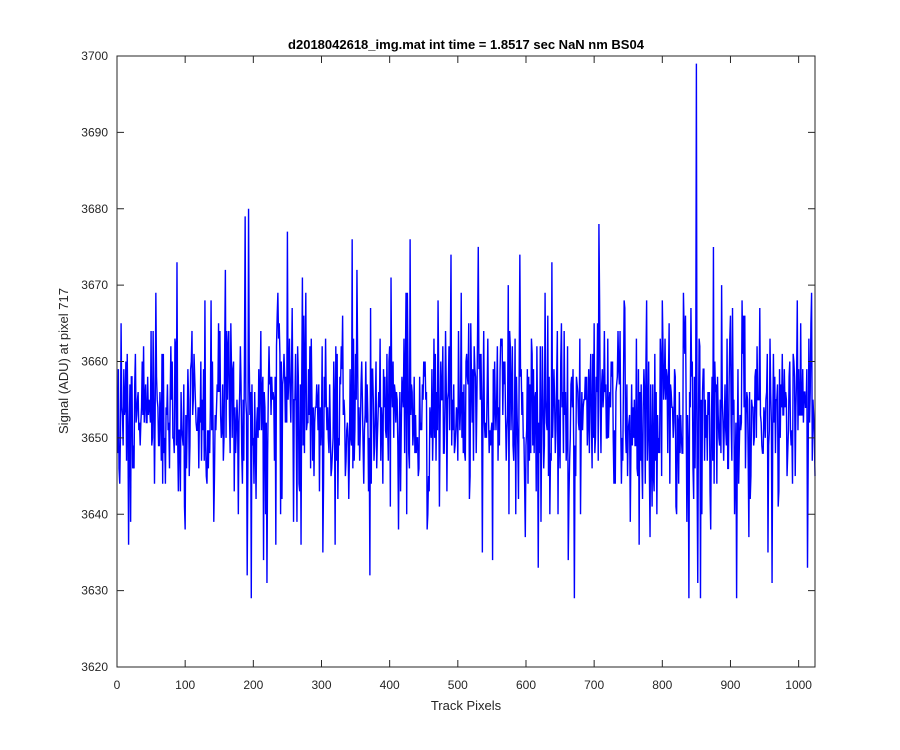 The width and height of the screenshot is (900, 750). What do you see at coordinates (253, 685) in the screenshot?
I see `x-tick-label: 200` at bounding box center [253, 685].